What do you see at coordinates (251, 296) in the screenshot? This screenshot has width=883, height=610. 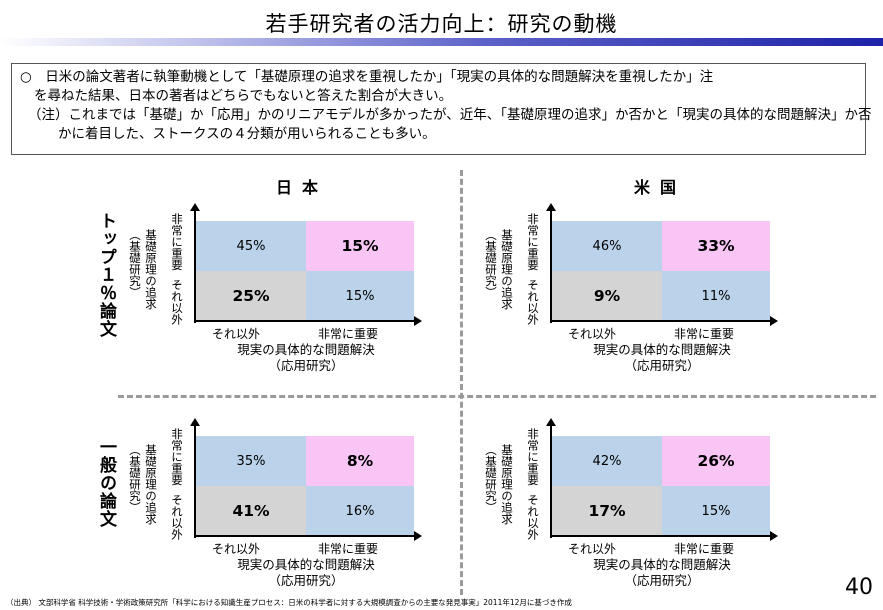 I see `cell-neither: 25%` at bounding box center [251, 296].